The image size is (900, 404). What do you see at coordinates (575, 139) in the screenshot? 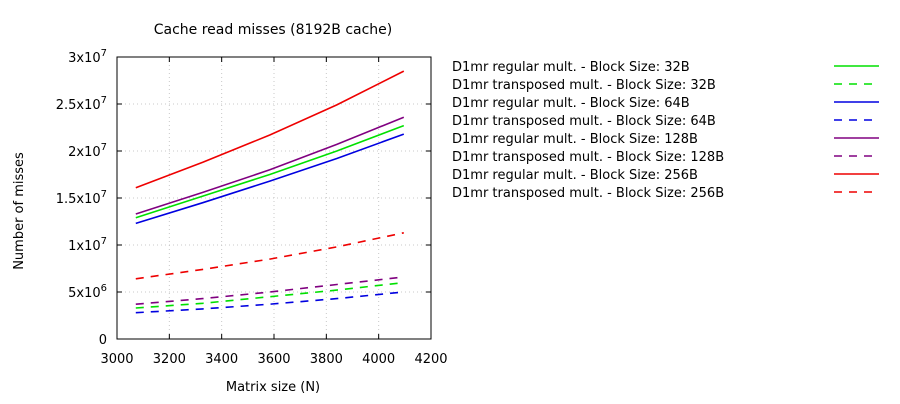
I see `legend-label: D1mr regular mult. - Block Size: 128B` at bounding box center [575, 139].